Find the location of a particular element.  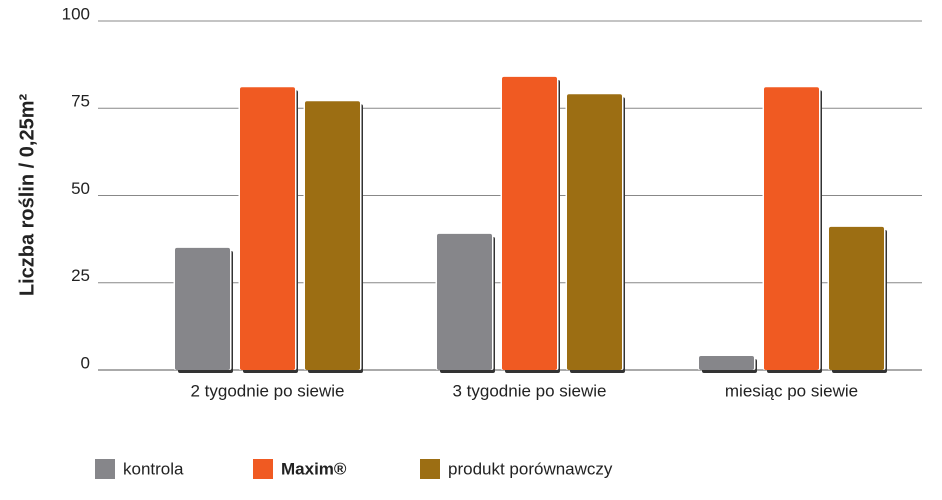

legend-label: Maxim® is located at coordinates (314, 468).